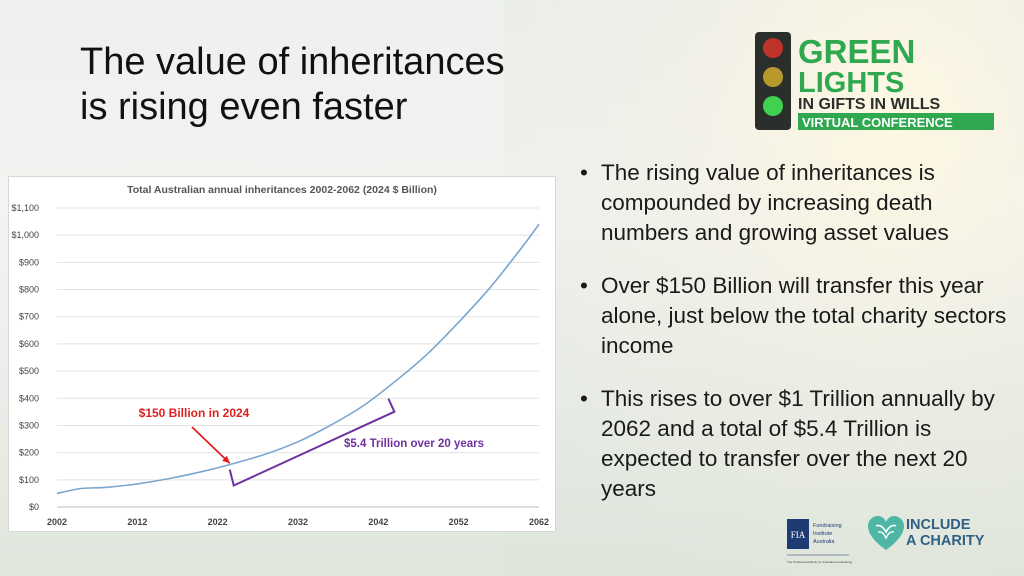 The height and width of the screenshot is (576, 1024). What do you see at coordinates (539, 522) in the screenshot?
I see `x-tick-label: 2062` at bounding box center [539, 522].